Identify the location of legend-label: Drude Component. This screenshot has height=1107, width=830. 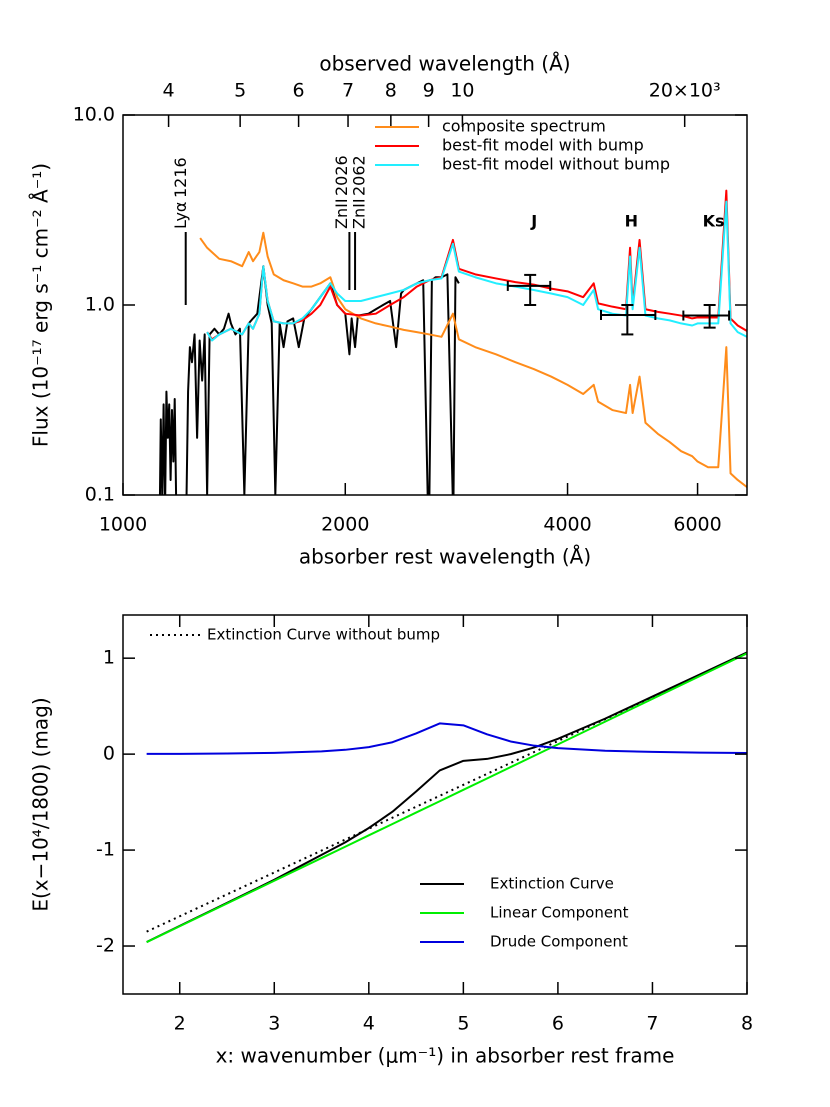
(559, 942).